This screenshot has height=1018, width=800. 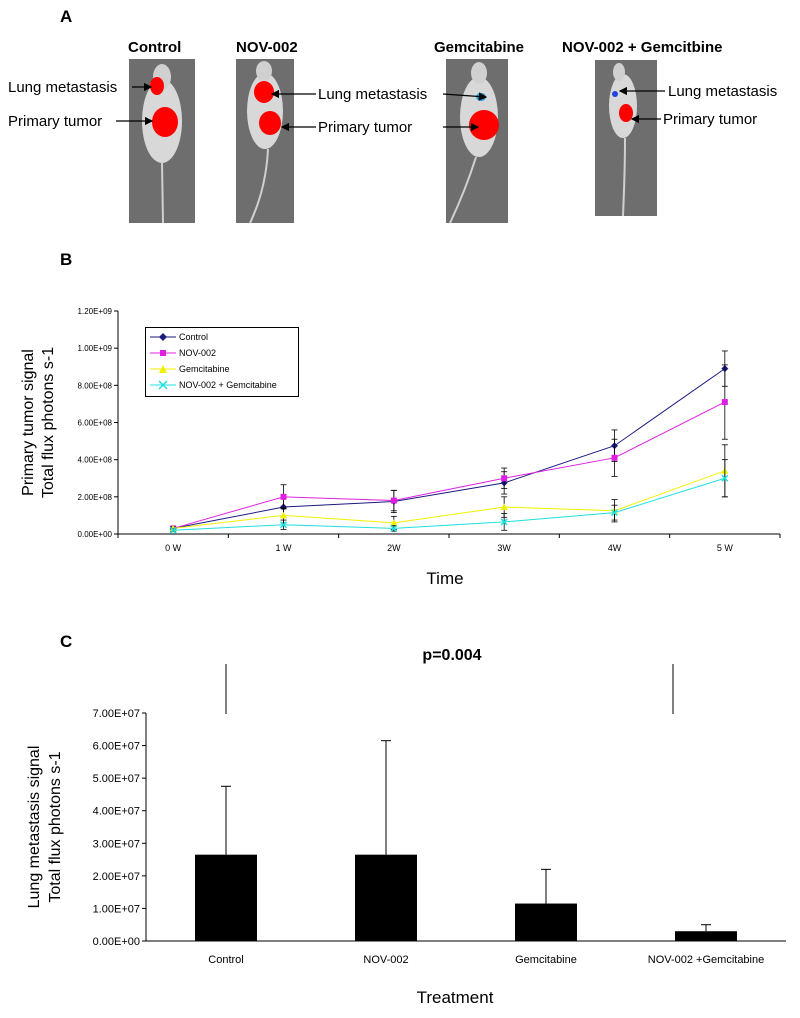 What do you see at coordinates (155, 47) in the screenshot?
I see `mouse-title-control: Control` at bounding box center [155, 47].